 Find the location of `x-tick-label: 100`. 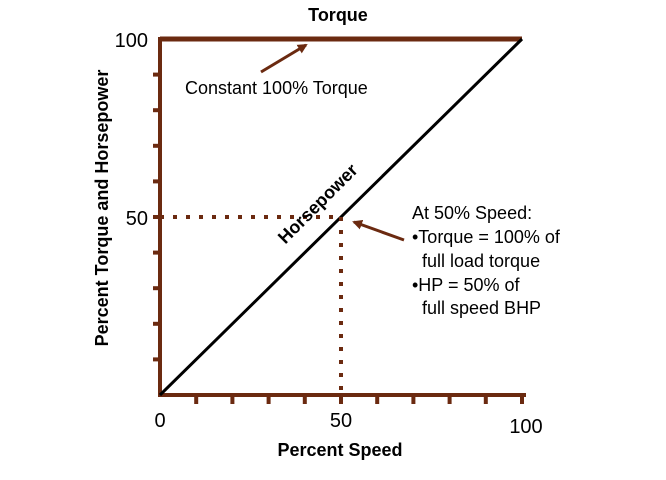

x-tick-label: 100 is located at coordinates (525, 427).